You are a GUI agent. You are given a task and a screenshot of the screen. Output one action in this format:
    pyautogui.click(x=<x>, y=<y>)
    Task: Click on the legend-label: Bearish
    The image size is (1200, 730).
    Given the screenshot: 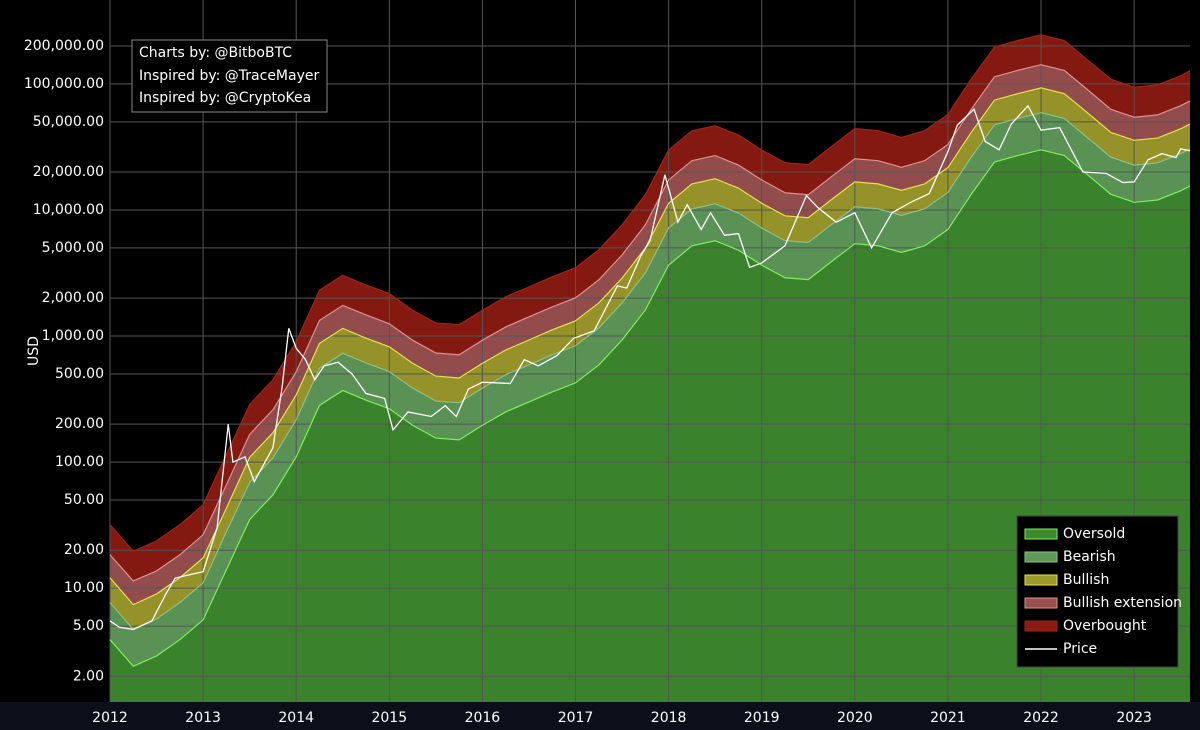 What is the action you would take?
    pyautogui.click(x=1089, y=557)
    